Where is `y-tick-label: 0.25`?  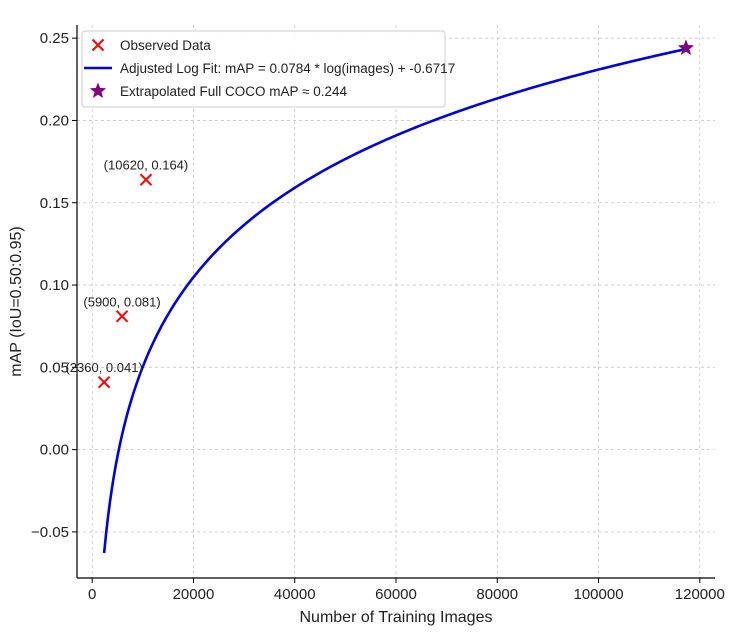 y-tick-label: 0.25 is located at coordinates (54, 38).